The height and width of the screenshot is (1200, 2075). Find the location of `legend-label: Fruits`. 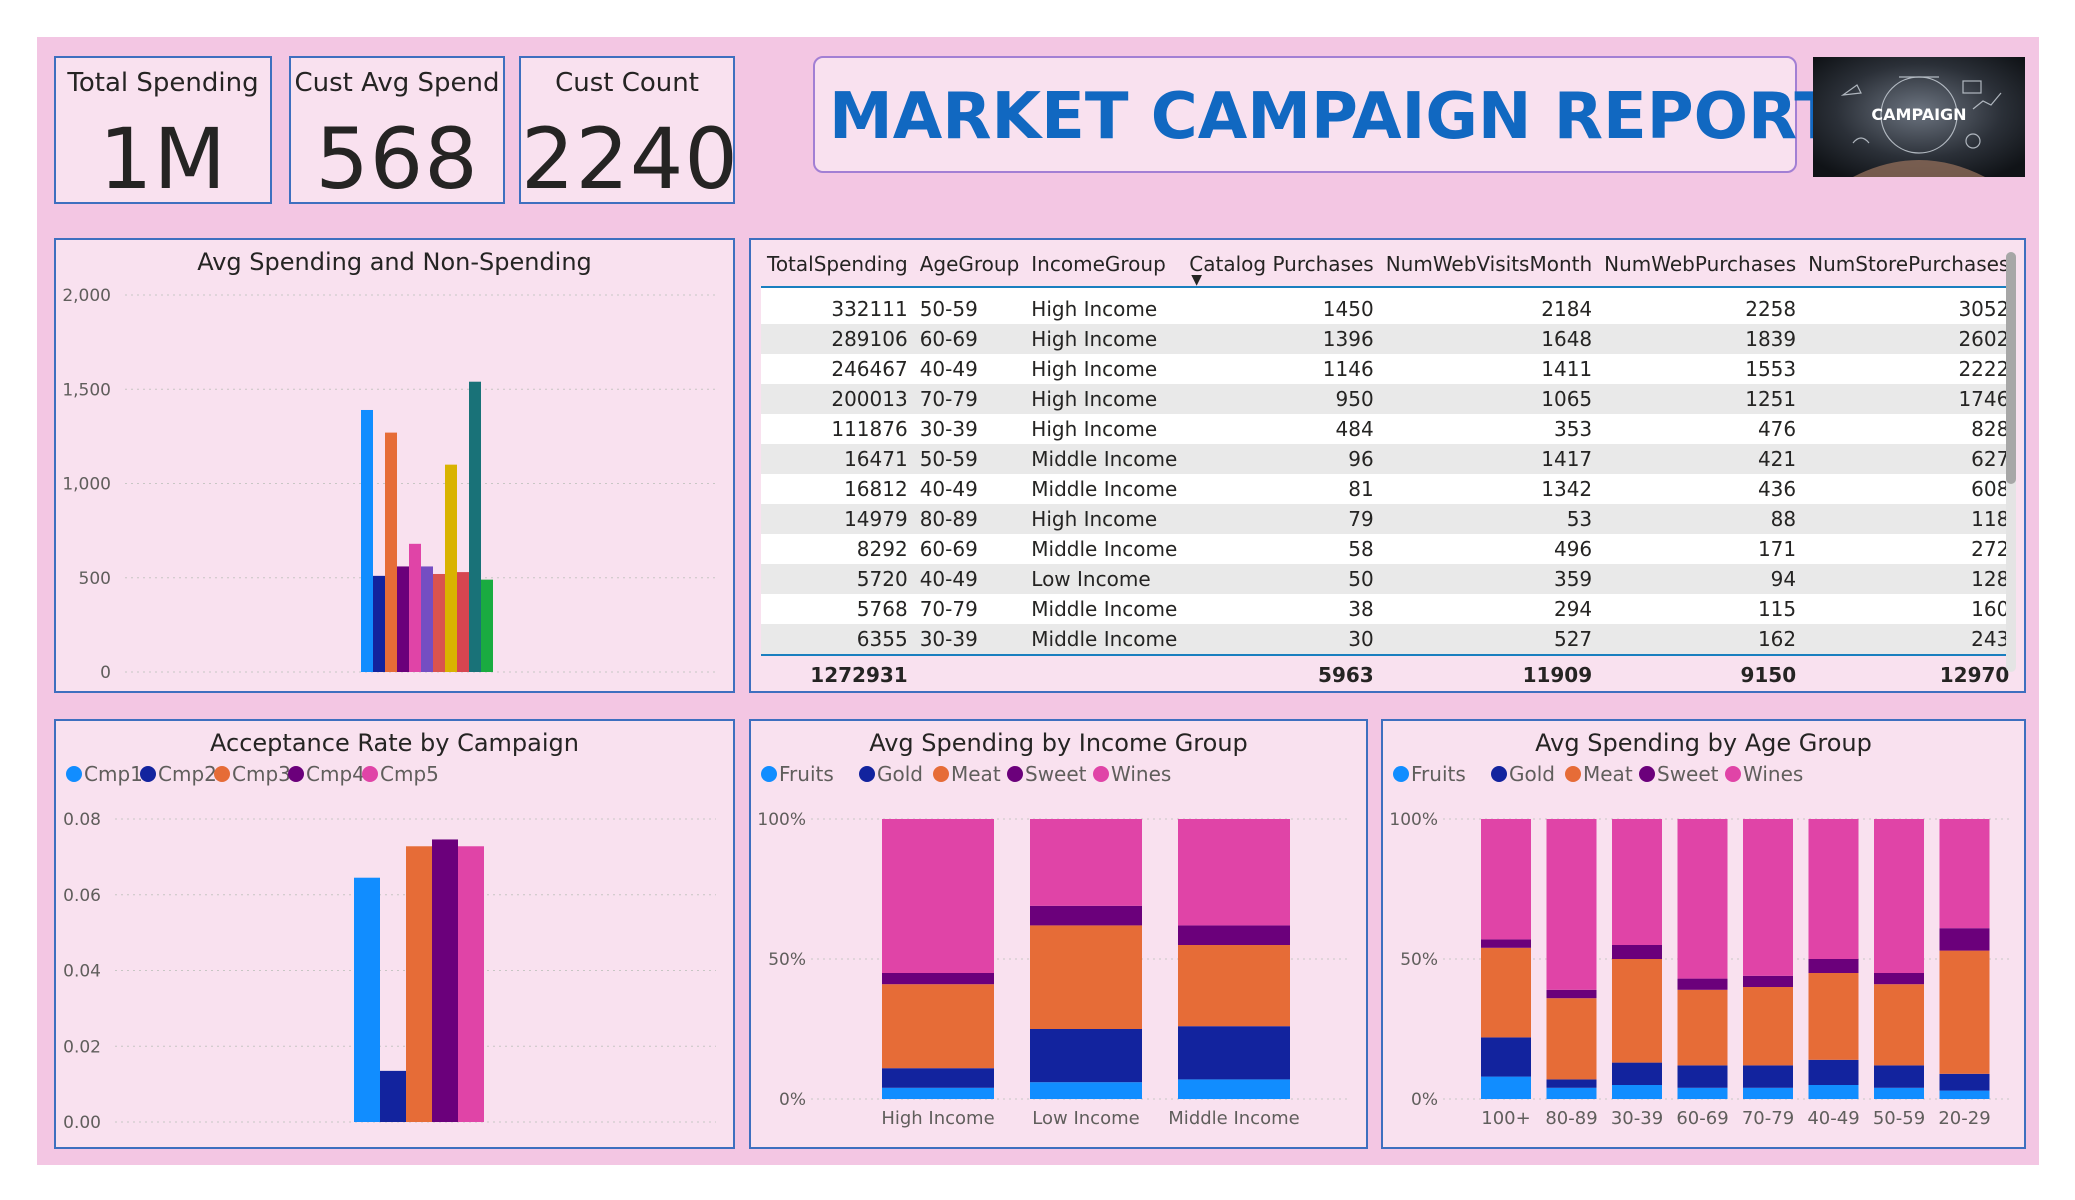

legend-label: Fruits is located at coordinates (1438, 774).